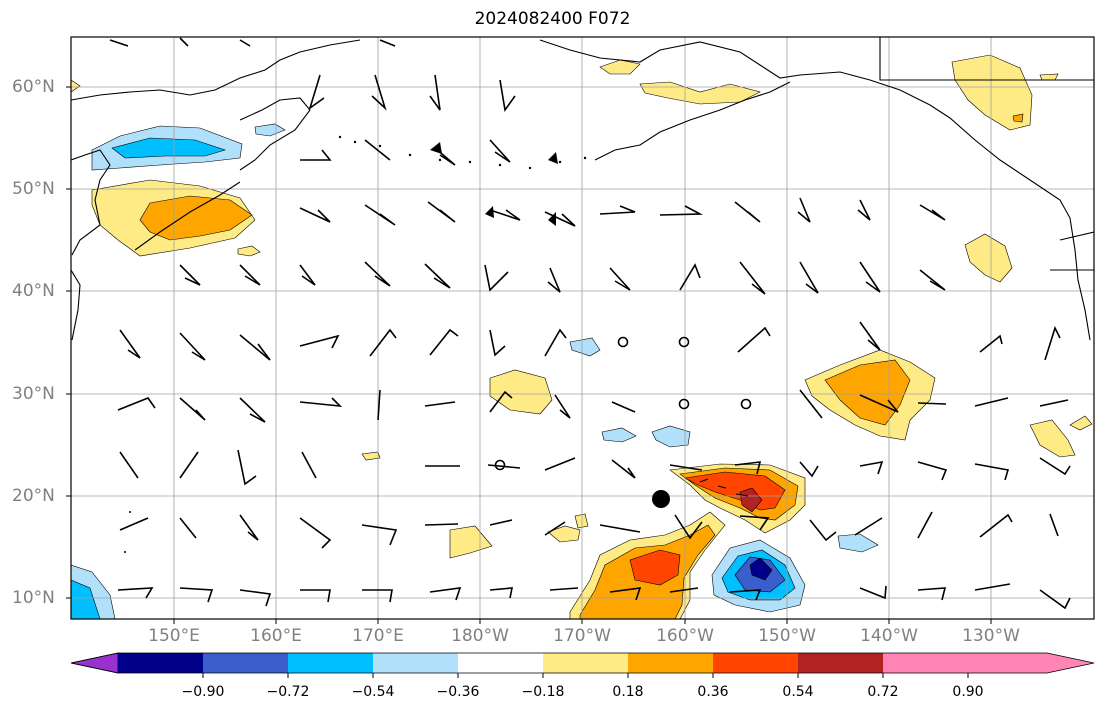 The image size is (1105, 712). I want to click on colorbar-tick-label: 0.72, so click(883, 692).